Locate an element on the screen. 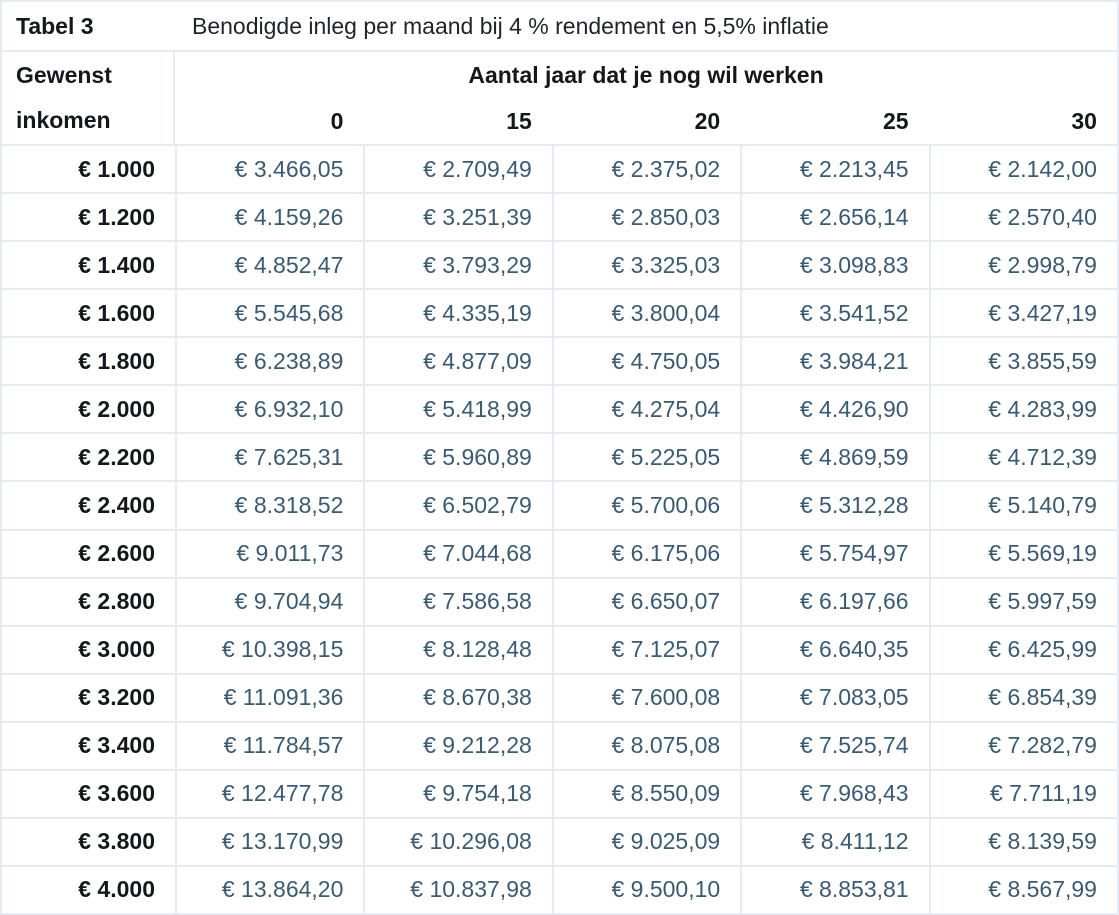 This screenshot has width=1119, height=915. value-cell: € 4.283,99 is located at coordinates (1022, 409).